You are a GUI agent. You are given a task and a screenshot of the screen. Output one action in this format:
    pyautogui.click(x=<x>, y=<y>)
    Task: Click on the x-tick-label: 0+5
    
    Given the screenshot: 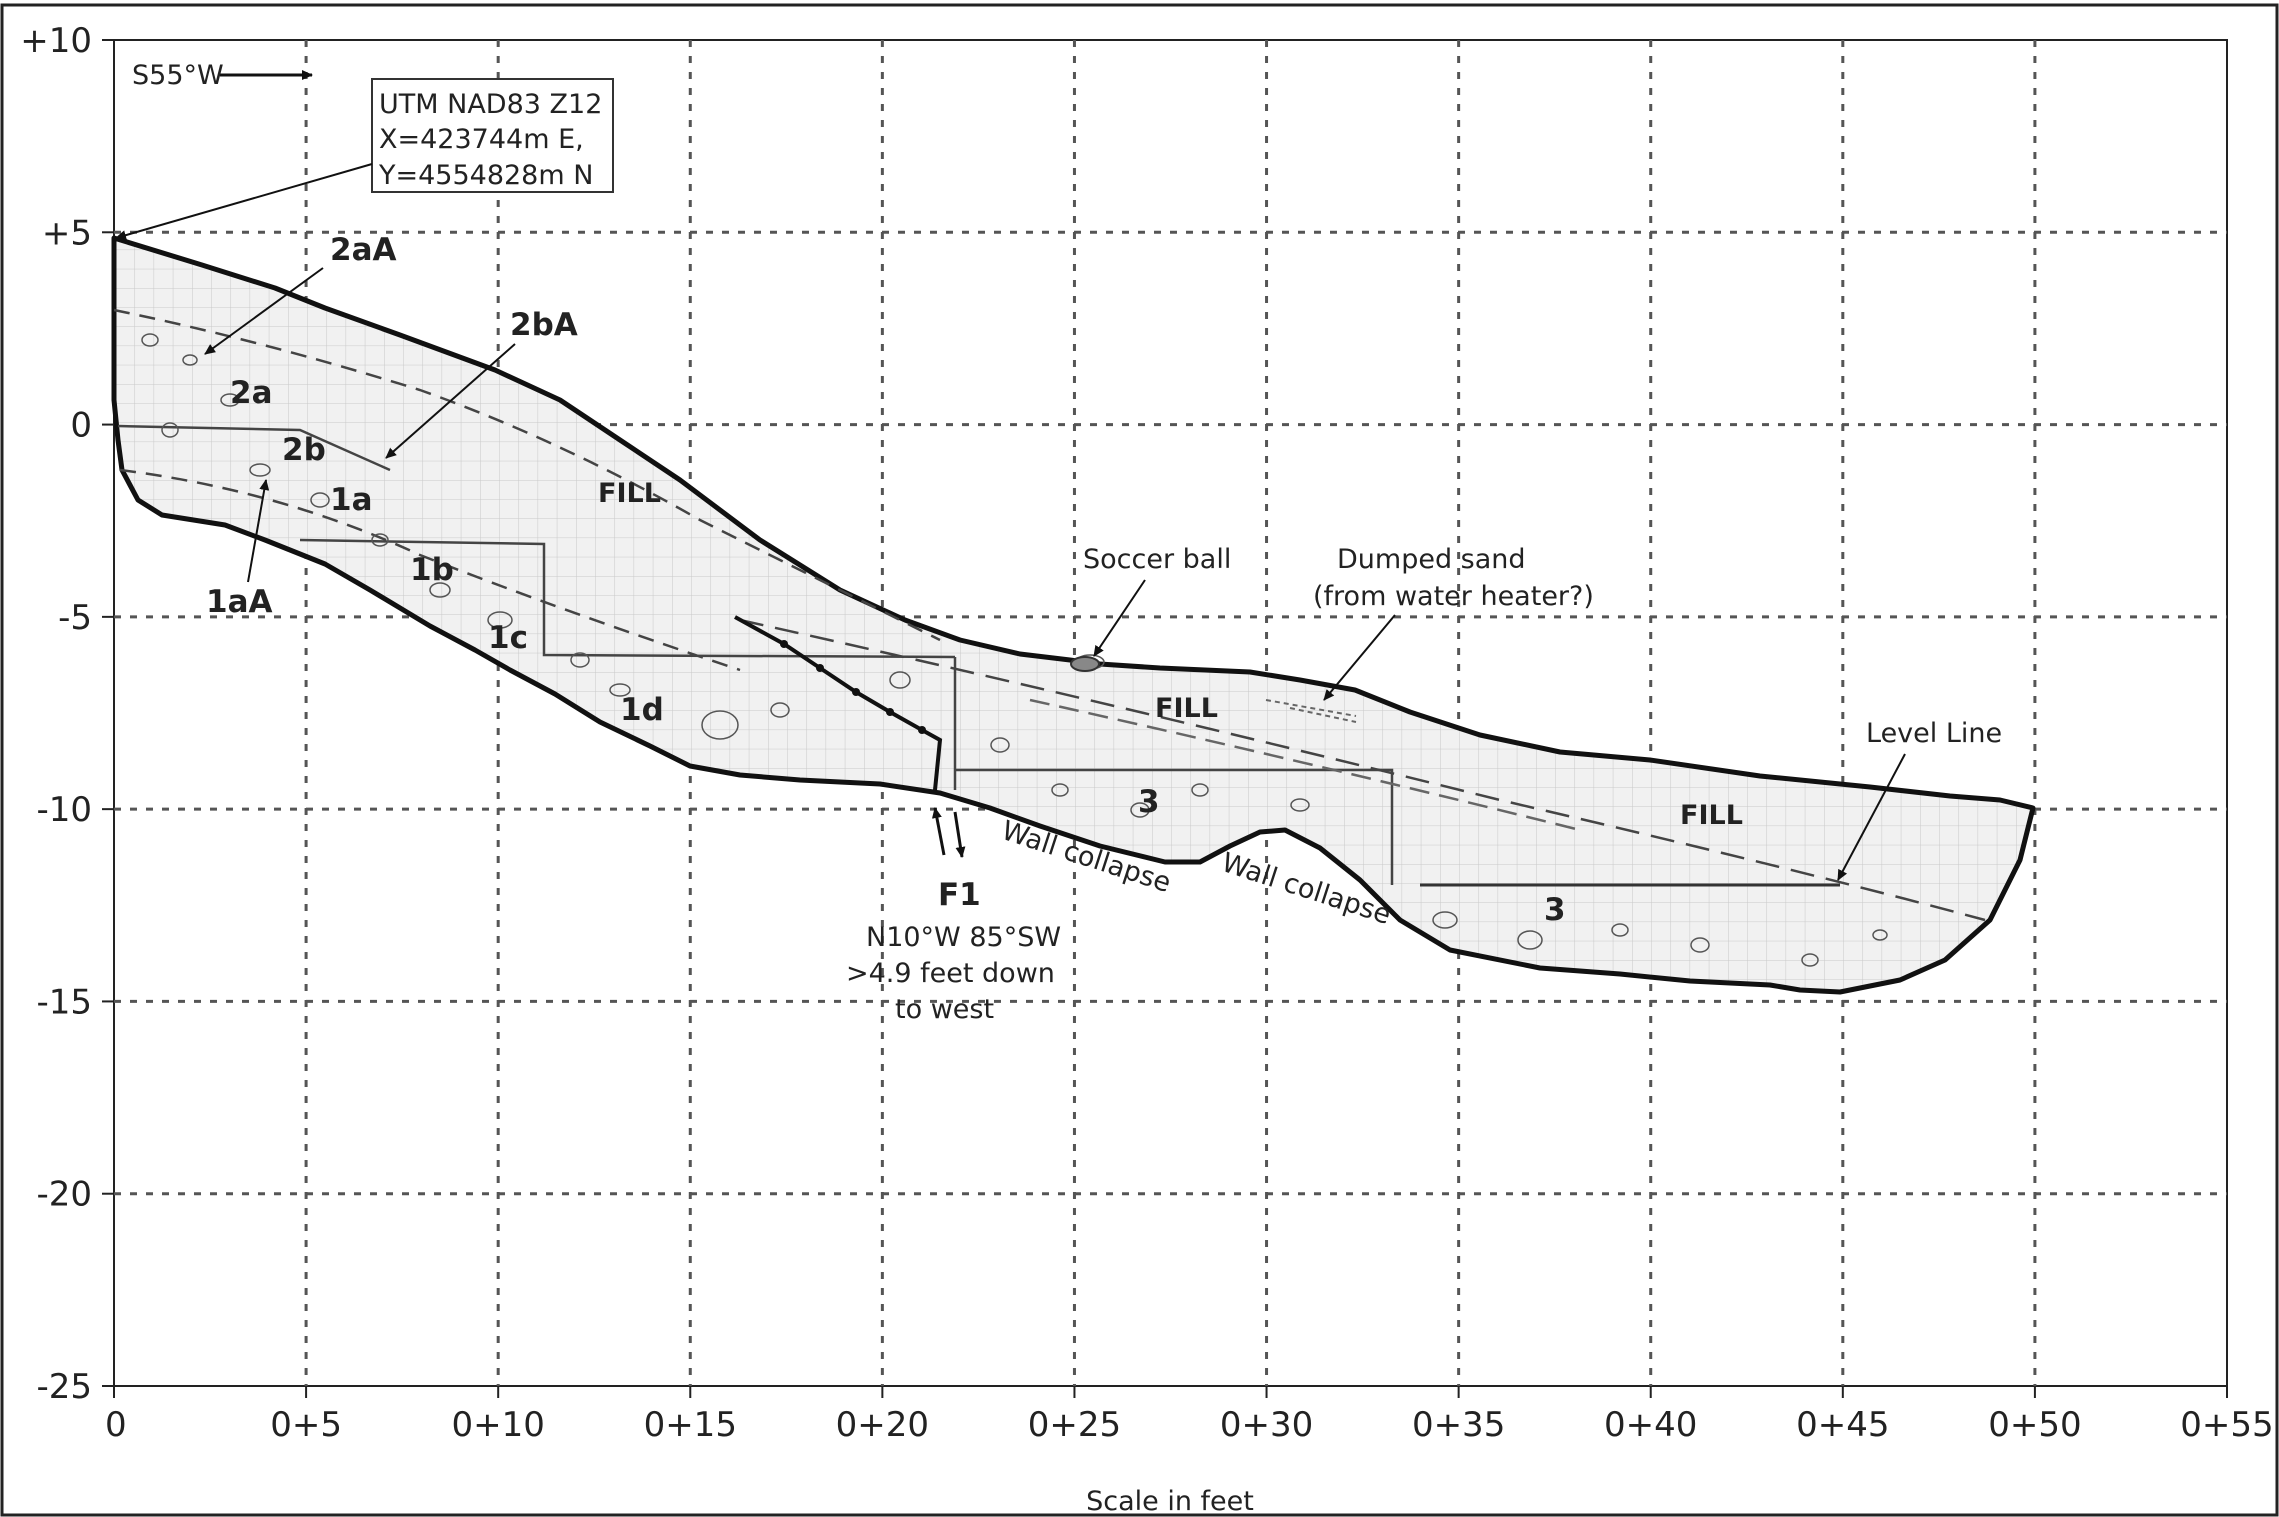 What is the action you would take?
    pyautogui.click(x=306, y=1425)
    